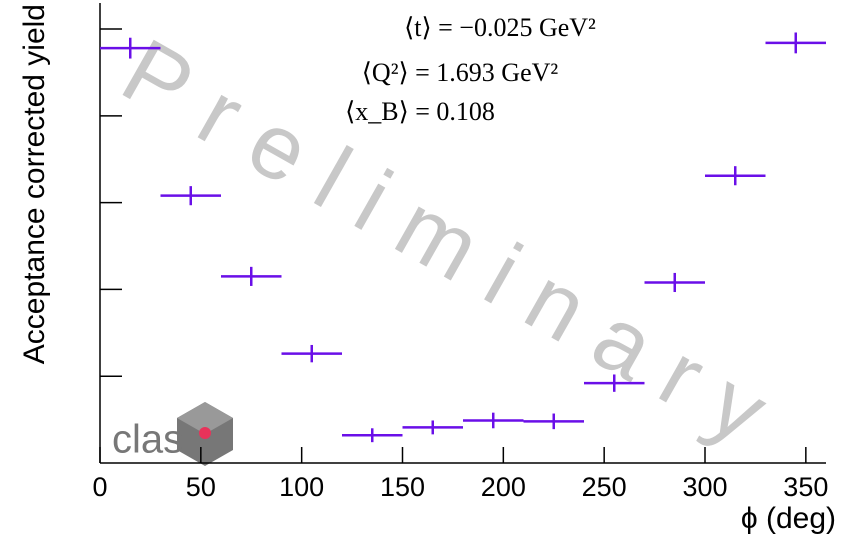  I want to click on x-tick-label: 50, so click(201, 487).